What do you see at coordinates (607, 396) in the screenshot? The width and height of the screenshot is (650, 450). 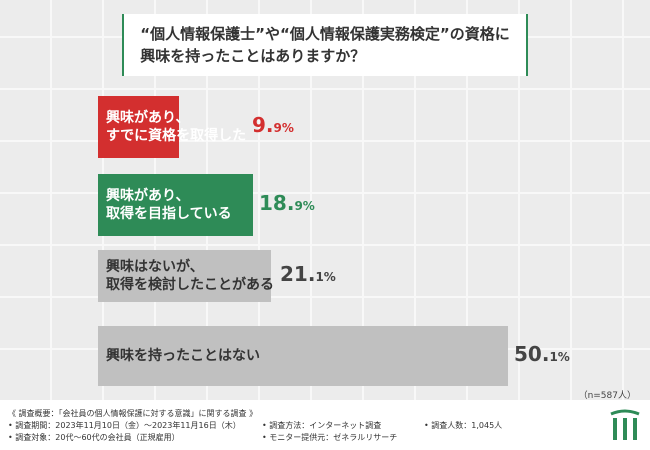 I see `sample-size-label: （n=587人）` at bounding box center [607, 396].